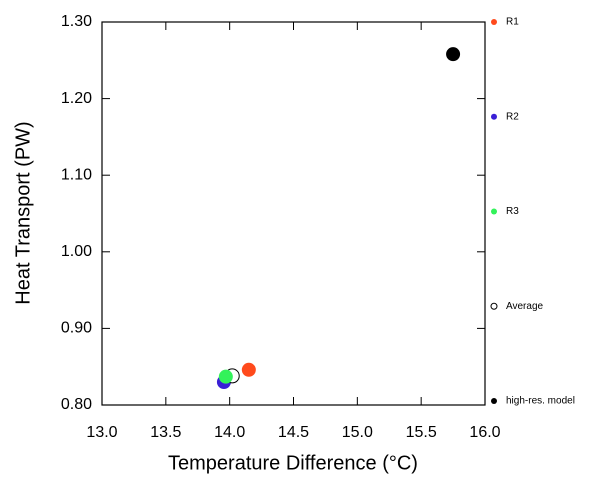 The width and height of the screenshot is (590, 488). Describe the element at coordinates (23, 212) in the screenshot. I see `y-axis-title: Heat Transport (PW)` at that location.